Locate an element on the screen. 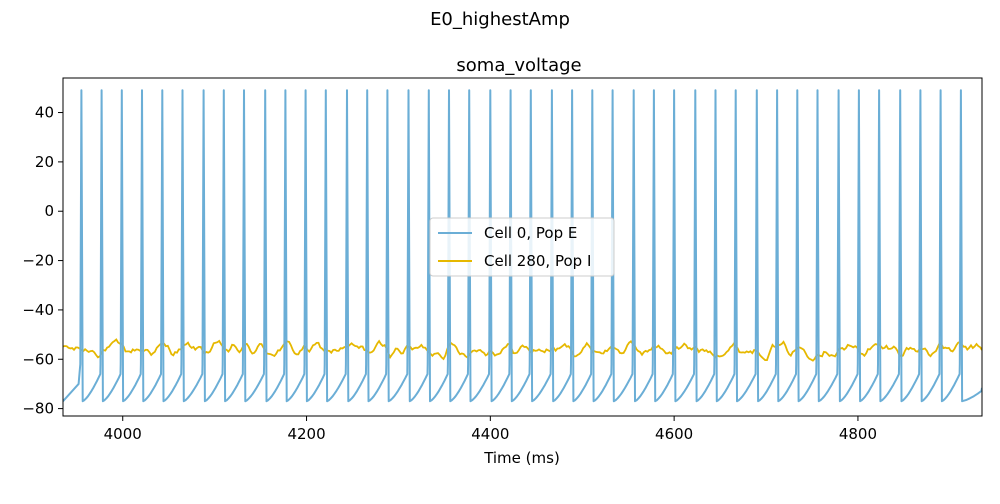 Image resolution: width=1000 pixels, height=504 pixels. legend-frame is located at coordinates (522, 247).